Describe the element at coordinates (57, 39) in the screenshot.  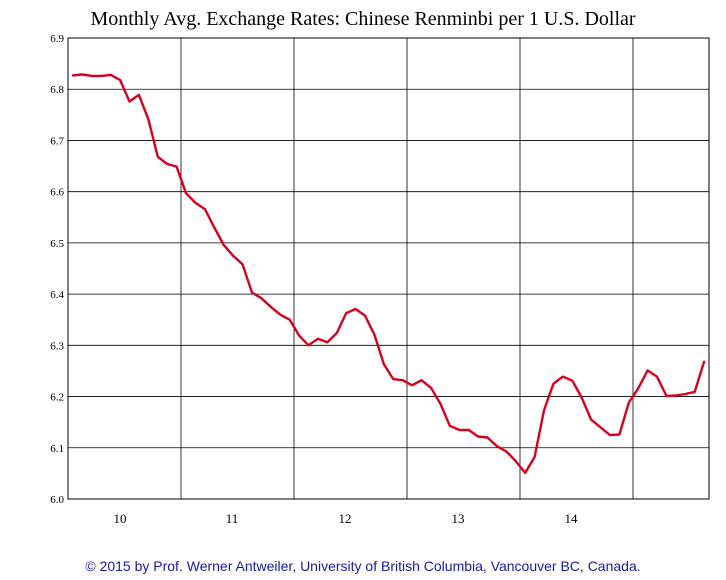
I see `y-tick-label: 6.9` at that location.